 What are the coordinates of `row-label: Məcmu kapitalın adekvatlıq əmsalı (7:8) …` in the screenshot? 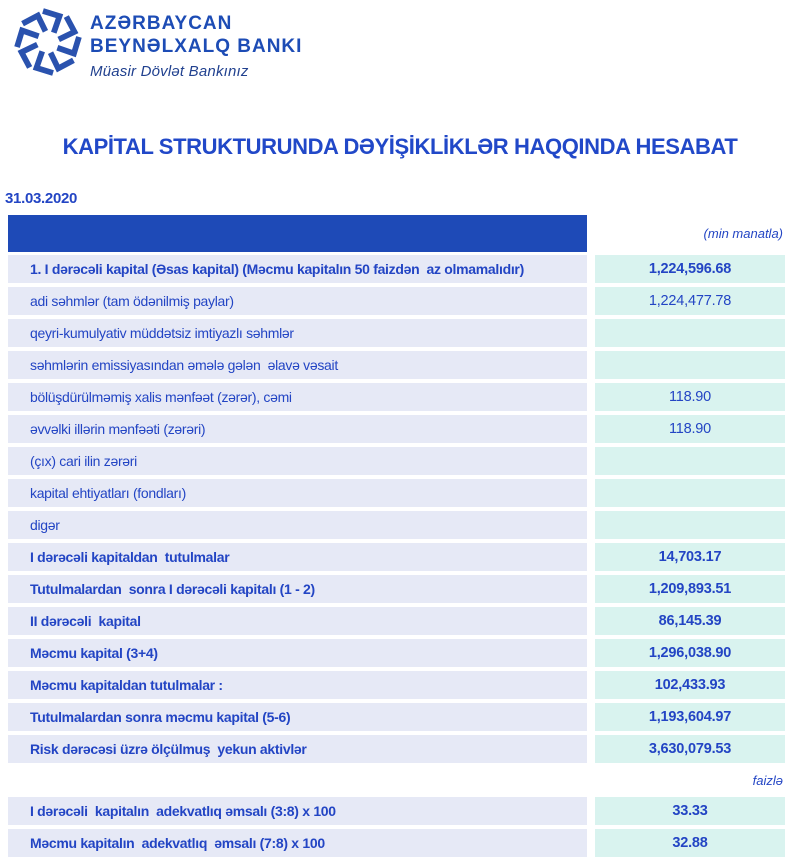 It's located at (297, 843).